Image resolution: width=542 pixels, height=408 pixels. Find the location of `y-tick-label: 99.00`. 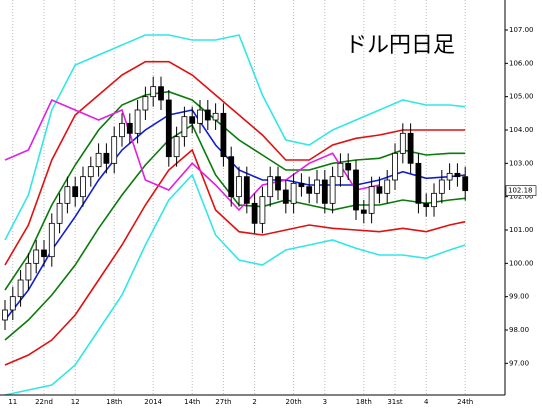

y-tick-label: 99.00 is located at coordinates (519, 297).